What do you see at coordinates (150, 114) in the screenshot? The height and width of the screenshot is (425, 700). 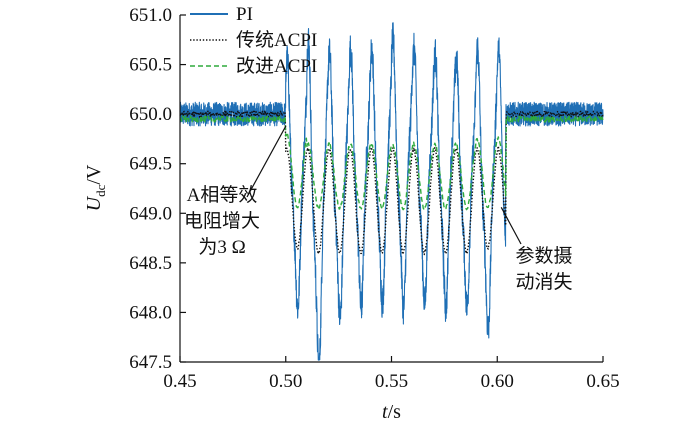 I see `y-tick-label: 650.0` at bounding box center [150, 114].